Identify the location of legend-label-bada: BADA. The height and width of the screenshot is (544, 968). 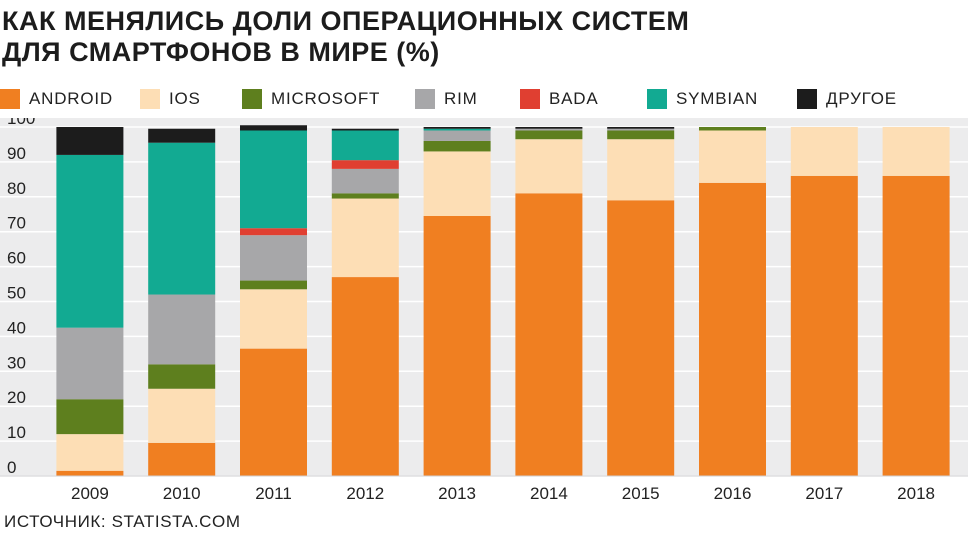
(574, 98).